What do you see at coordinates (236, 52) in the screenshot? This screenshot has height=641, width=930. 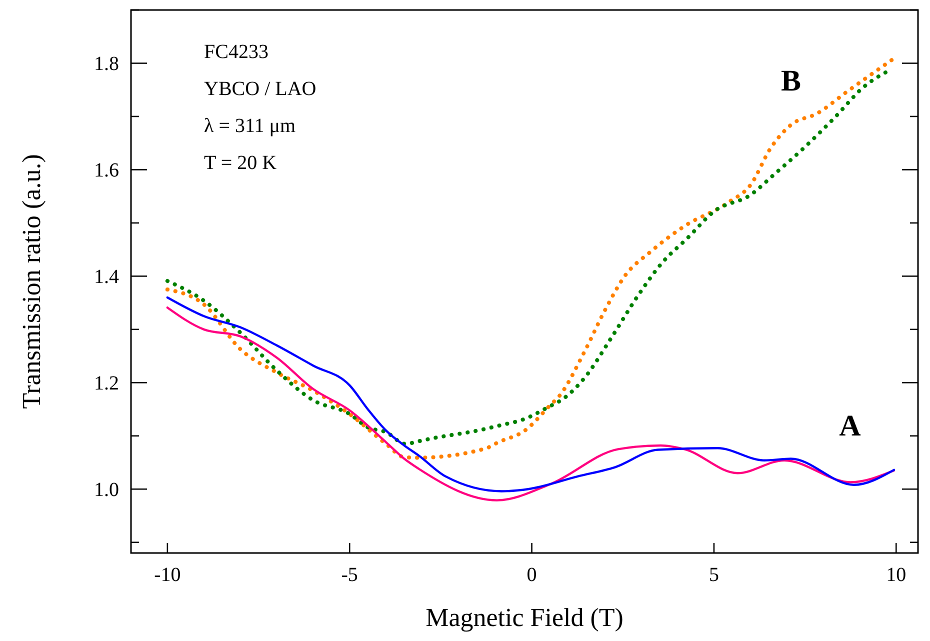 I see `annotation: FC4233` at bounding box center [236, 52].